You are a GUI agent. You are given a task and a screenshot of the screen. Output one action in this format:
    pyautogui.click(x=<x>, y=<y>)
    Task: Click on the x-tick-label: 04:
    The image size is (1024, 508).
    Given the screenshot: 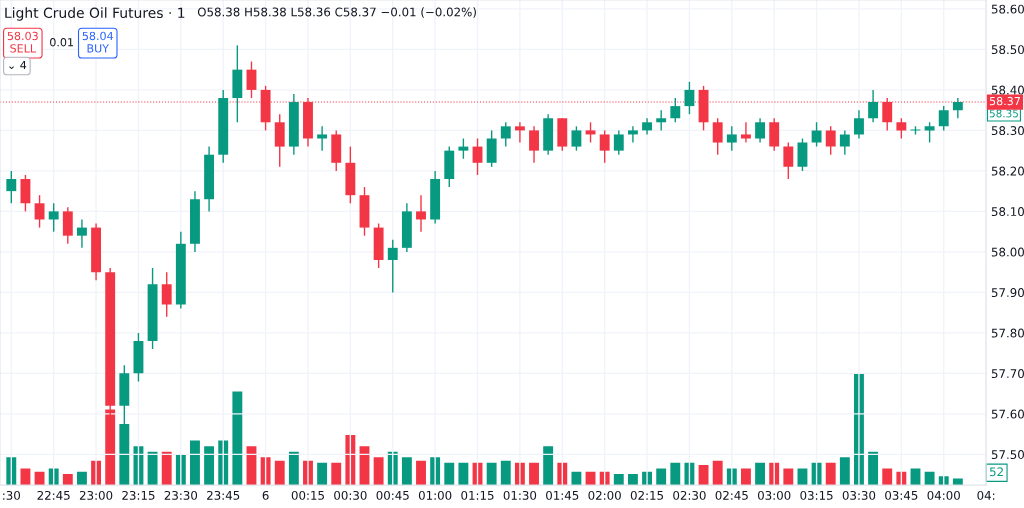 What is the action you would take?
    pyautogui.click(x=986, y=495)
    